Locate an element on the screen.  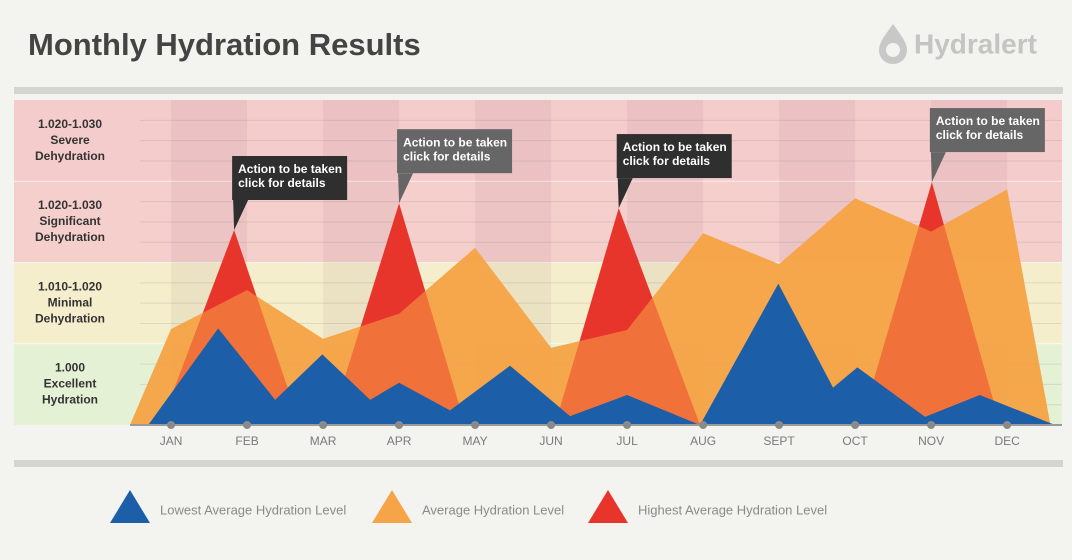
chart-title: Monthly Hydration Results is located at coordinates (224, 44).